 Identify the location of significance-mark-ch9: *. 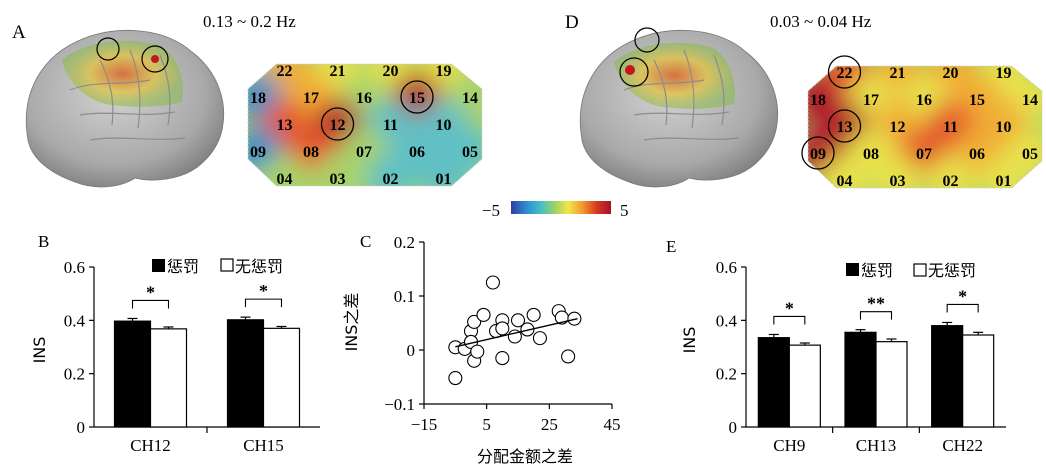
(789, 308).